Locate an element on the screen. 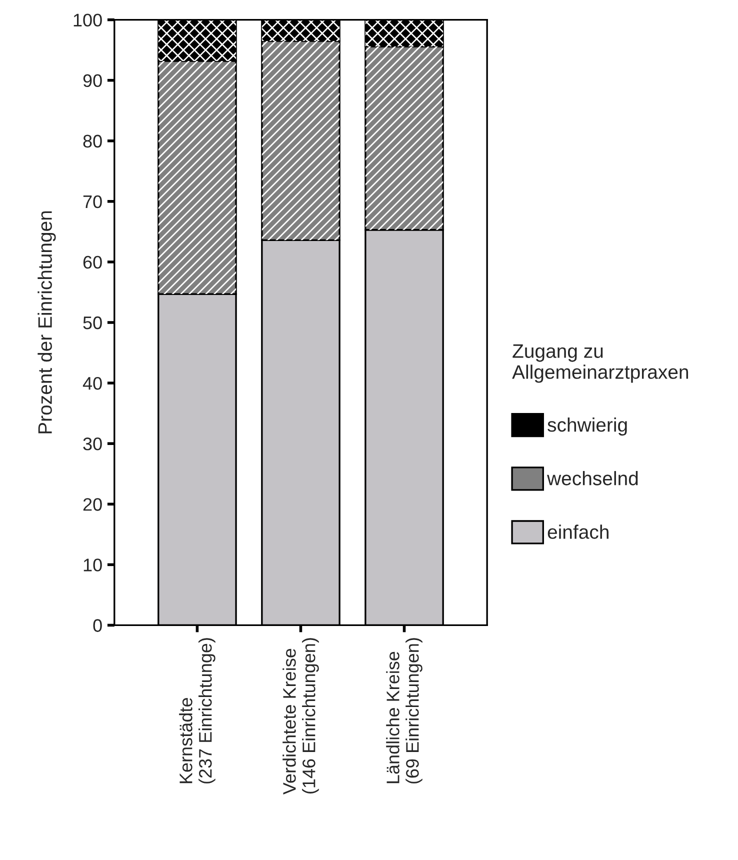  x-tick-label: Ländliche Kreise (69 Einrichtungen) is located at coordinates (404, 711).